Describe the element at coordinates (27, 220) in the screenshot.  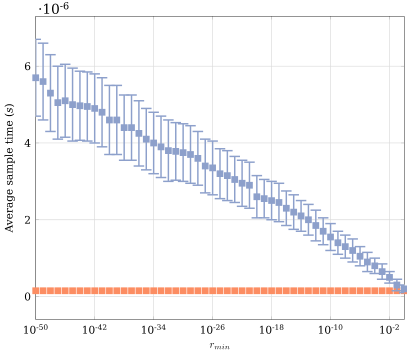
I see `y-tick-label: 2` at that location.